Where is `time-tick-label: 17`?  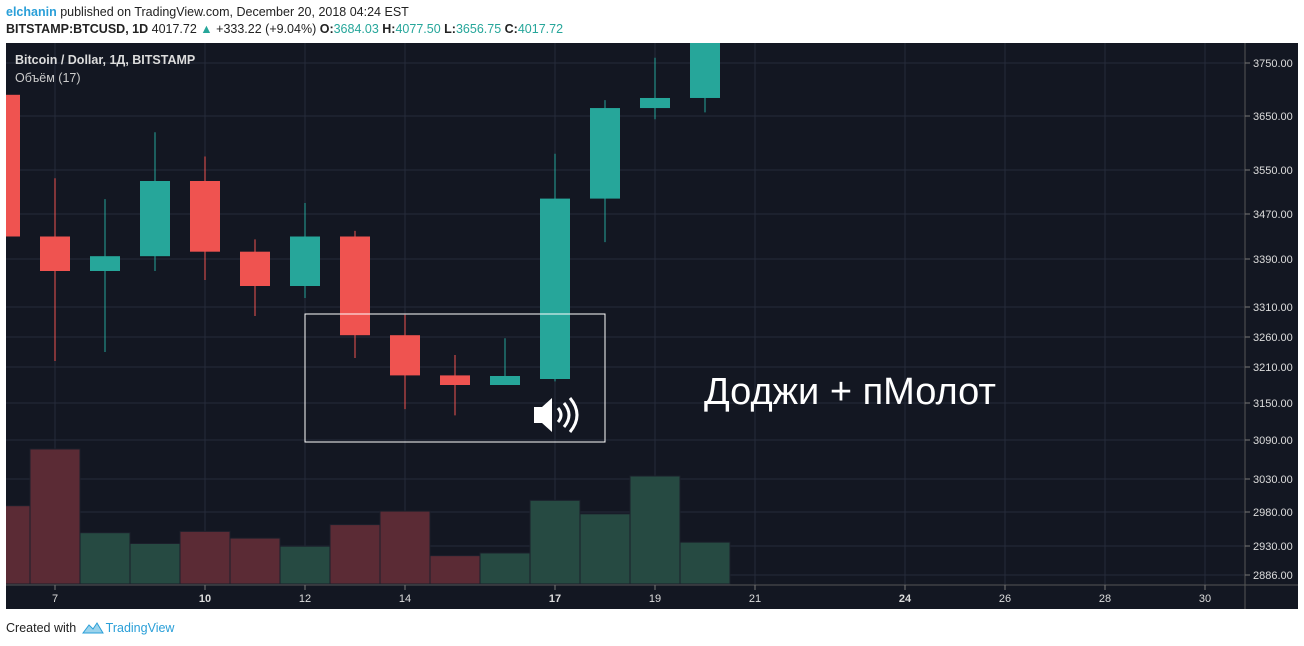 time-tick-label: 17 is located at coordinates (555, 599).